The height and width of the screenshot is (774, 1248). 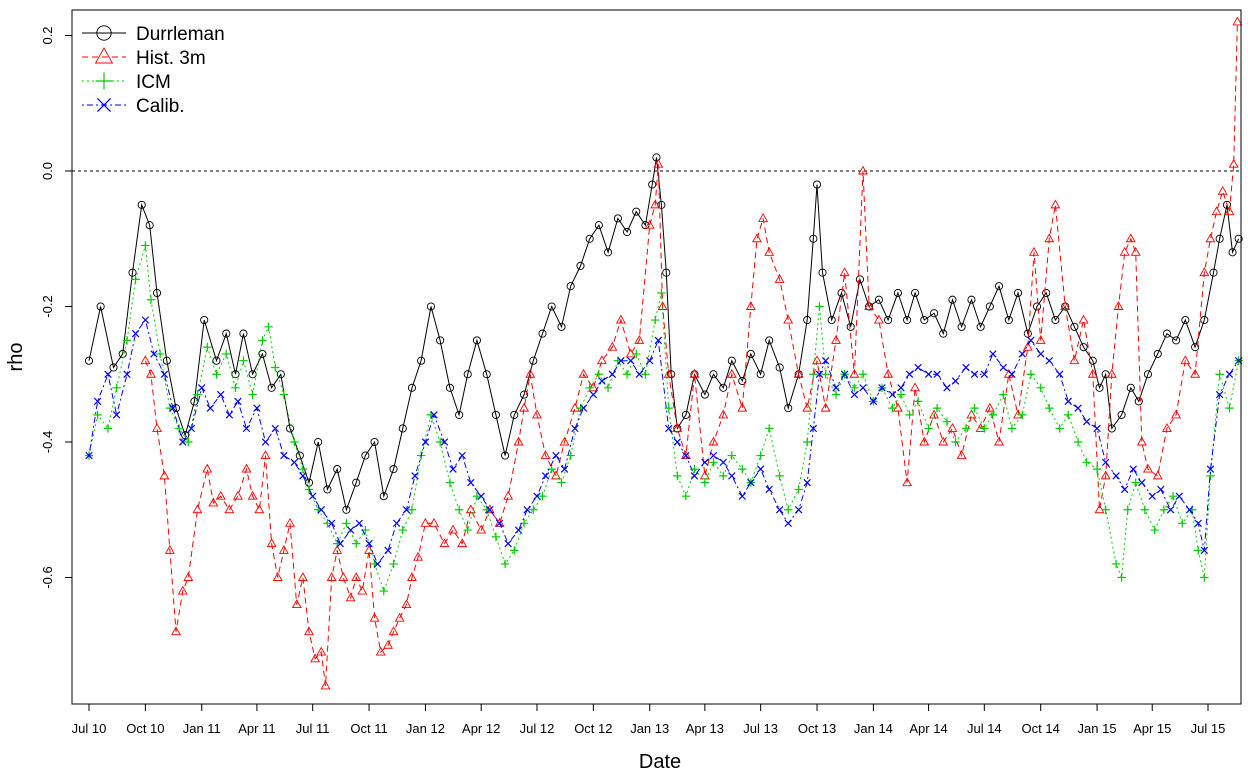 What do you see at coordinates (160, 106) in the screenshot?
I see `legend-label: Calib.` at bounding box center [160, 106].